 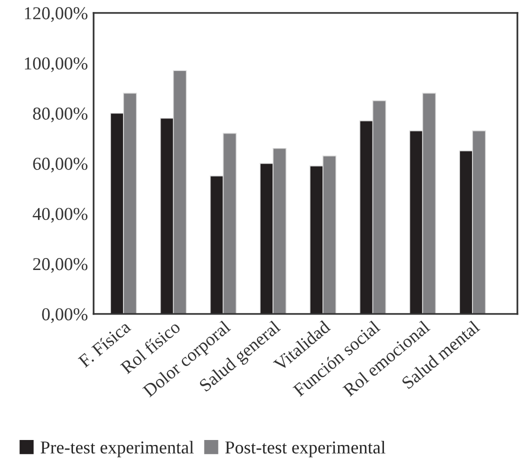 What do you see at coordinates (60, 165) in the screenshot?
I see `y-tick-label: 60,00%` at bounding box center [60, 165].